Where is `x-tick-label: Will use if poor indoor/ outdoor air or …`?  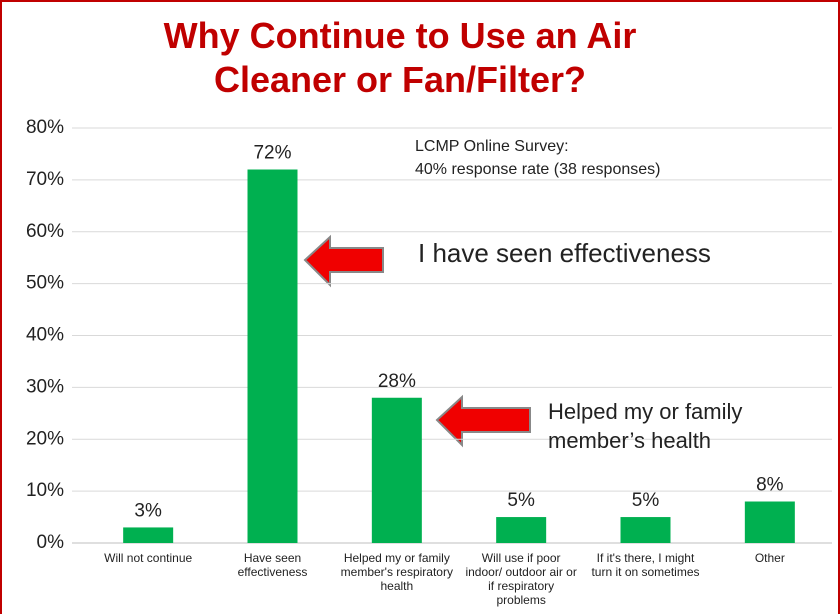
x-tick-label: Will use if poor indoor/ outdoor air or … is located at coordinates (521, 579).